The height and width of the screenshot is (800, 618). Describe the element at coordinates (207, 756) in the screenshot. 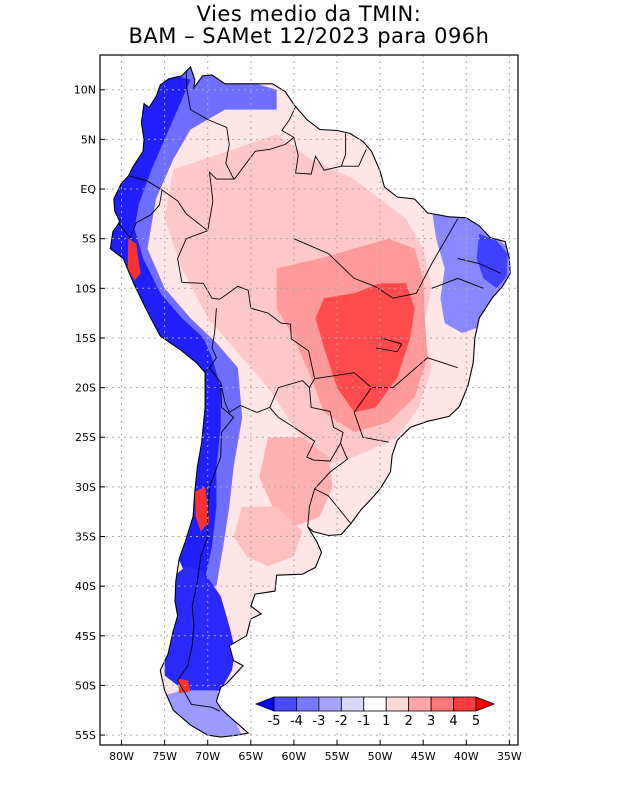

I see `lon-tick-label: 70W` at that location.